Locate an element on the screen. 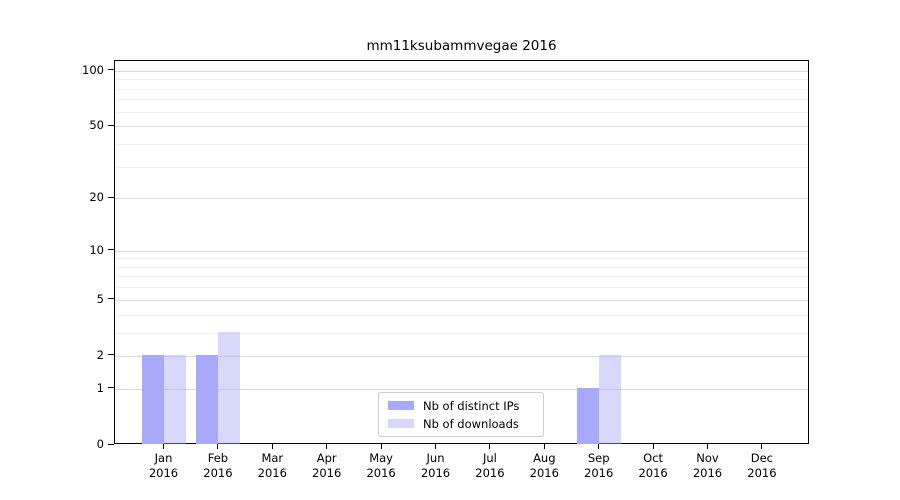 This screenshot has height=500, width=900. y-tick-label: 0 is located at coordinates (100, 444).